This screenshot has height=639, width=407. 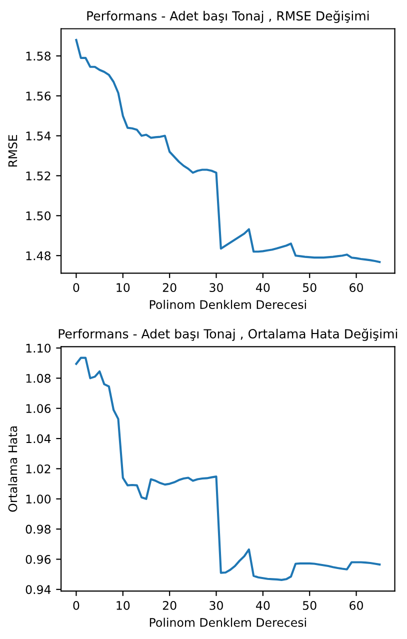 What do you see at coordinates (38, 469) in the screenshot?
I see `y-tick-label: 1.02` at bounding box center [38, 469].